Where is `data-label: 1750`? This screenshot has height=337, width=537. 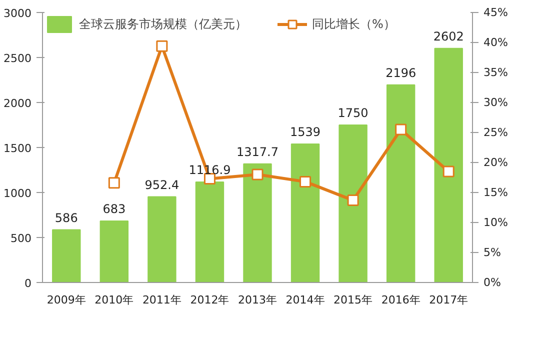 data-label: 1750 is located at coordinates (353, 113).